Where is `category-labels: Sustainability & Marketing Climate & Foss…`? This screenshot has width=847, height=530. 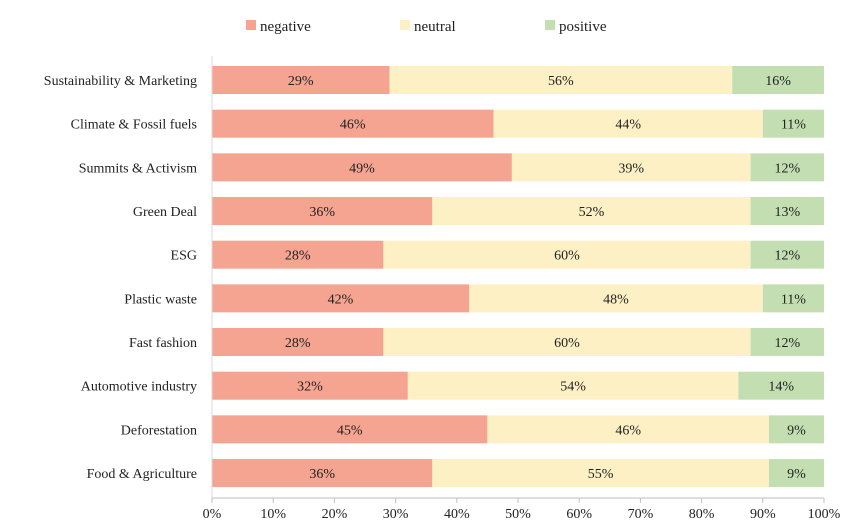 category-labels: Sustainability & Marketing Climate & Foss… is located at coordinates (120, 278).